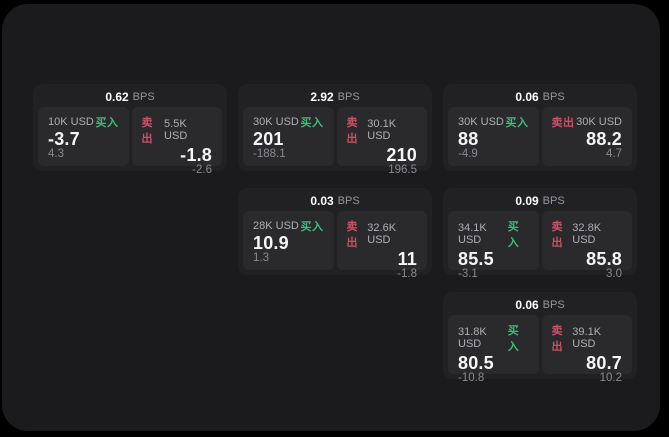 The width and height of the screenshot is (669, 437). Describe the element at coordinates (335, 201) in the screenshot. I see `bps-header: 0.03 BPS` at that location.